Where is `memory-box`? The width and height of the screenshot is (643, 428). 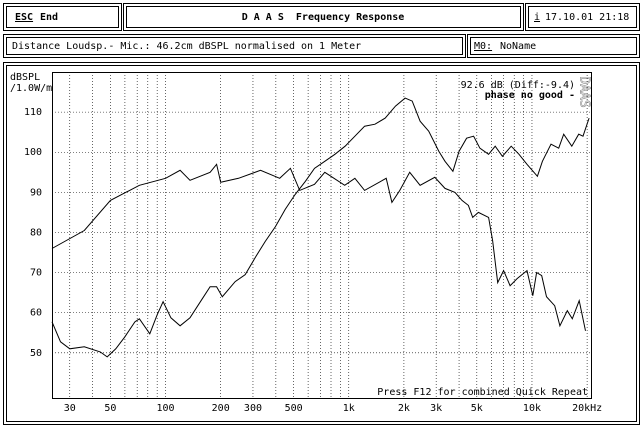 memory-box is located at coordinates (553, 46).